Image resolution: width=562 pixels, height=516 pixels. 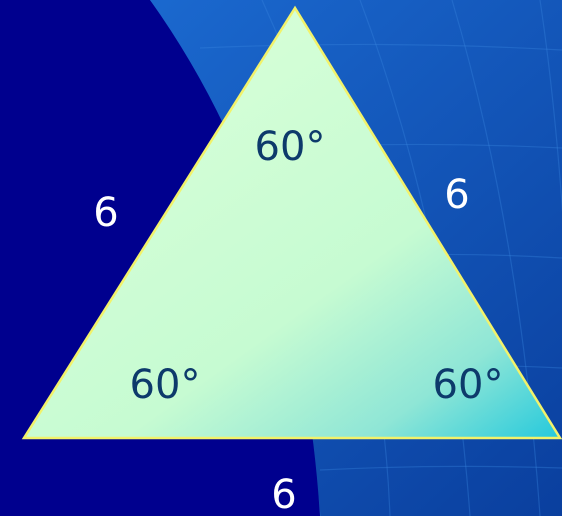 I want to click on side-label-left: 6, so click(x=105, y=213).